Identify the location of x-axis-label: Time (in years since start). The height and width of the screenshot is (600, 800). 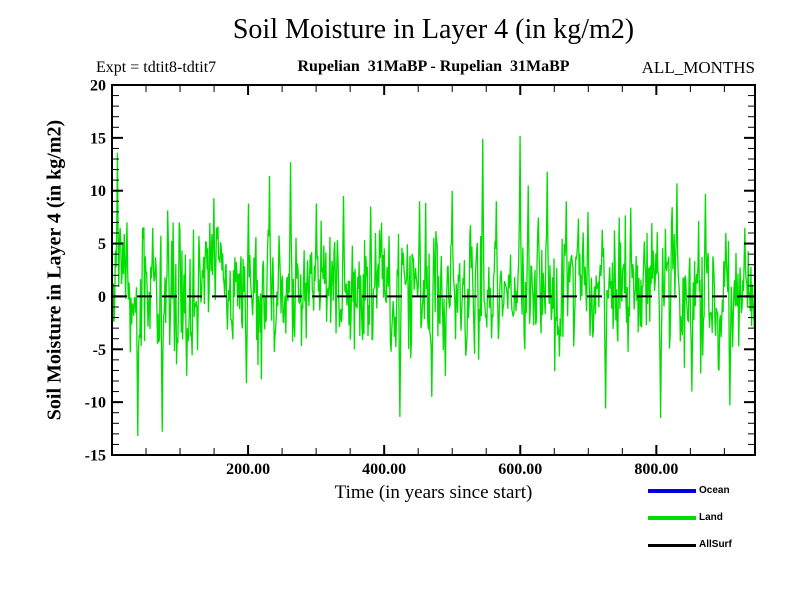
(433, 492).